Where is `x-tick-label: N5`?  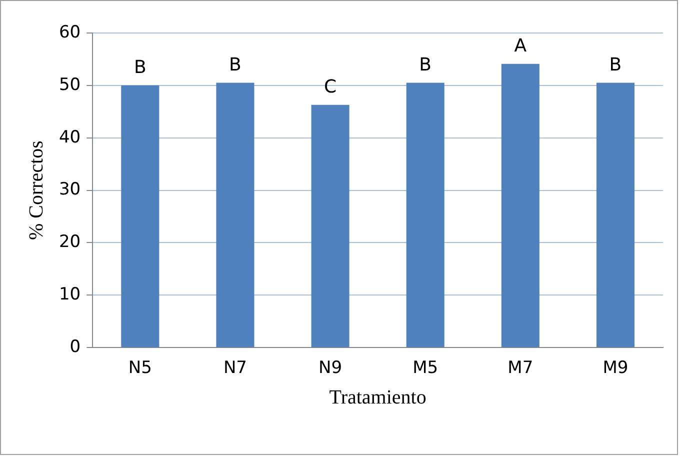
x-tick-label: N5 is located at coordinates (140, 368).